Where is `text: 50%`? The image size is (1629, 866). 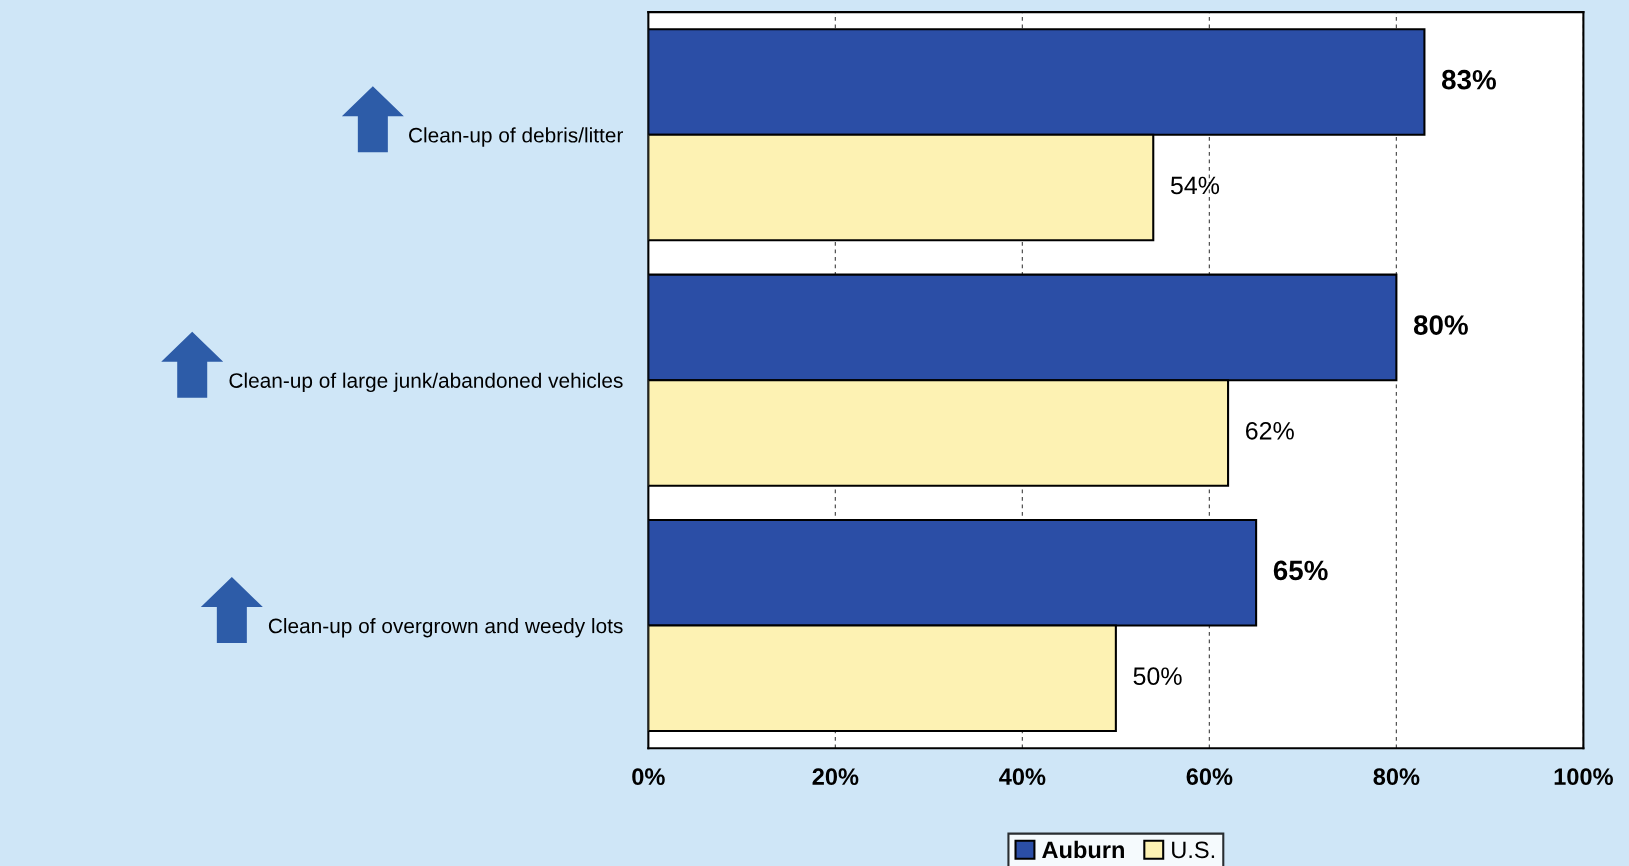 text: 50% is located at coordinates (1157, 676).